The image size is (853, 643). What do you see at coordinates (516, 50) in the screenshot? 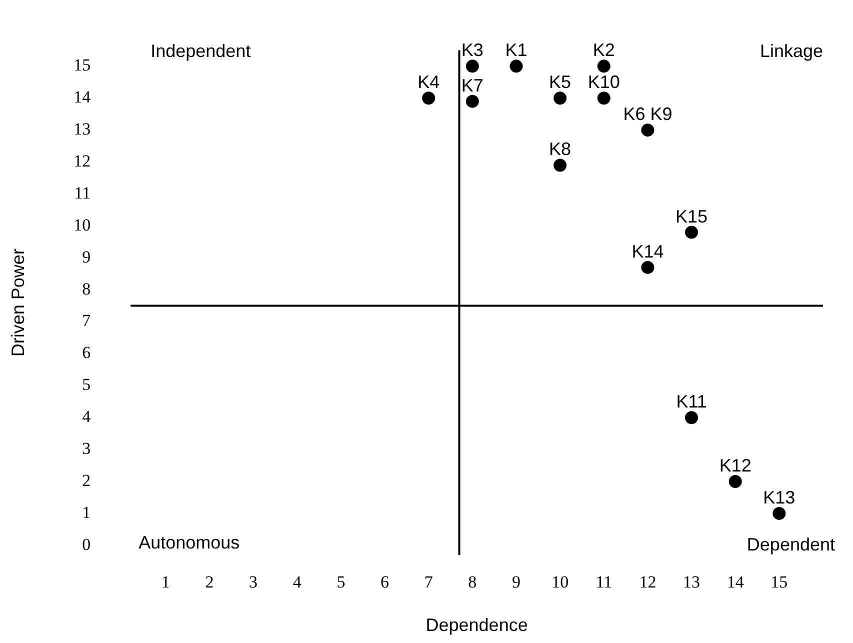
I see `annotation: K1` at bounding box center [516, 50].